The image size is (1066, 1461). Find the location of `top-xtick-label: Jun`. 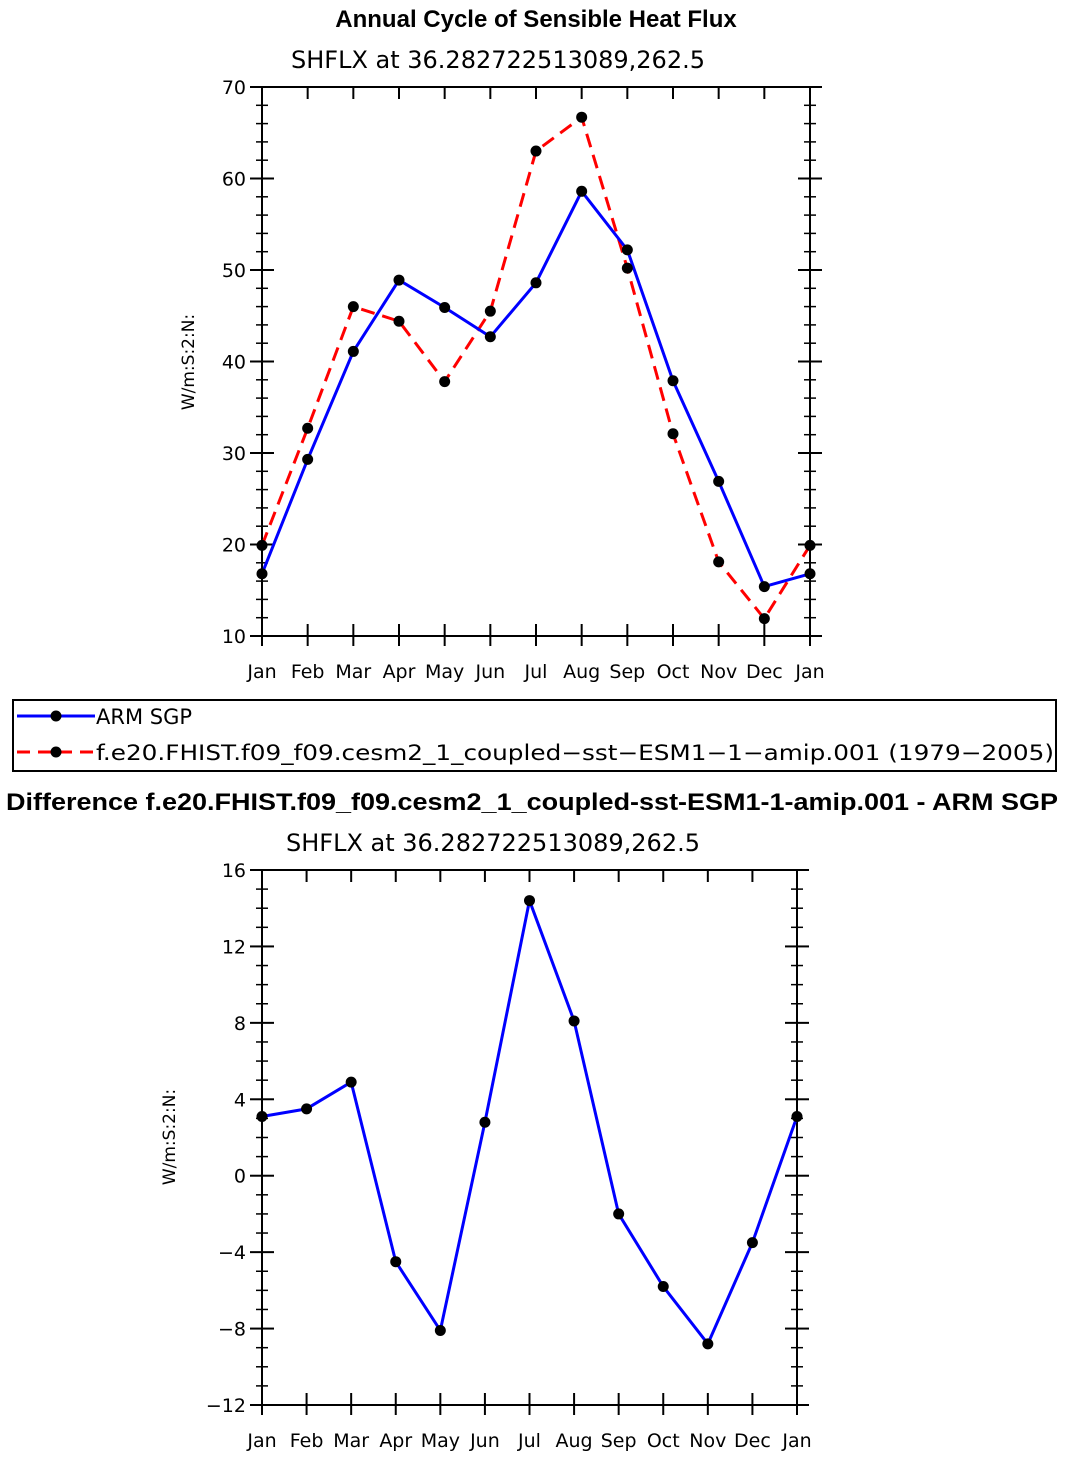

top-xtick-label: Jun is located at coordinates (489, 672).